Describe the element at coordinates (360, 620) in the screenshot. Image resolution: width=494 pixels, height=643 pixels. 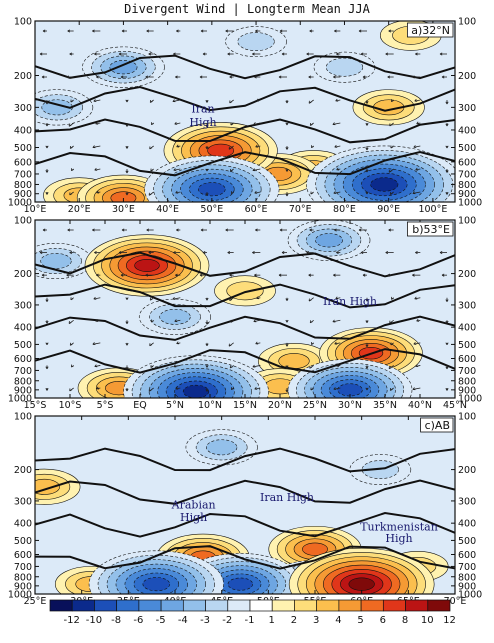
I see `colorbar-label: 5` at that location.